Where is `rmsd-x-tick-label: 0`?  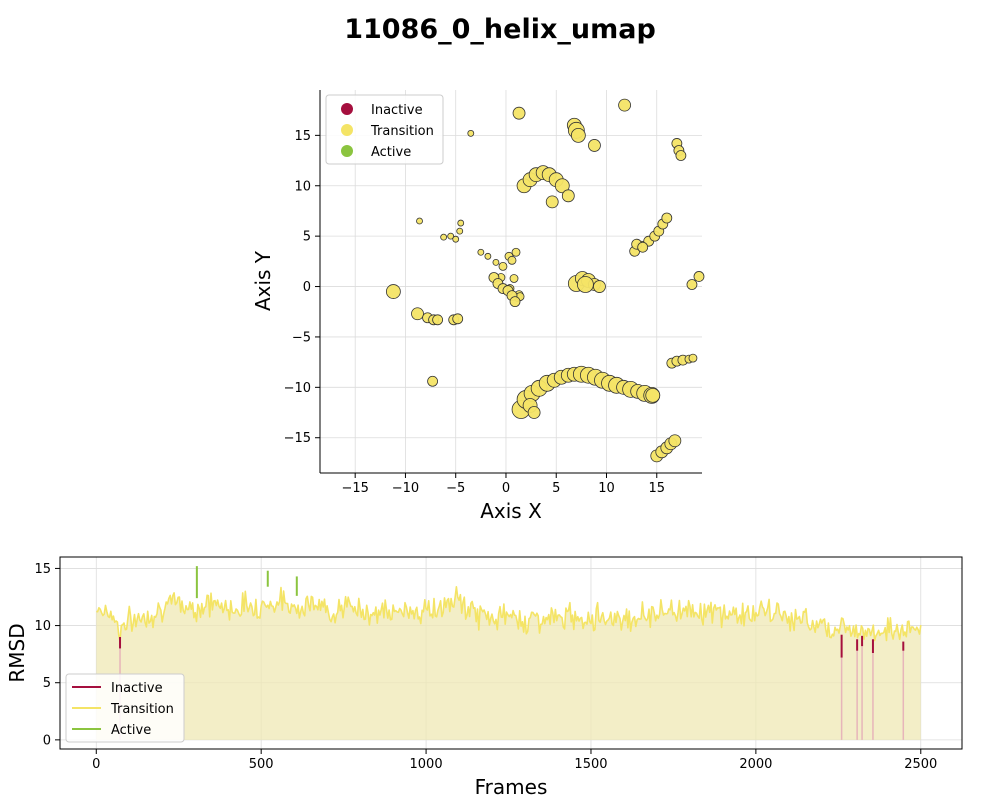
rmsd-x-tick-label: 0 is located at coordinates (96, 764).